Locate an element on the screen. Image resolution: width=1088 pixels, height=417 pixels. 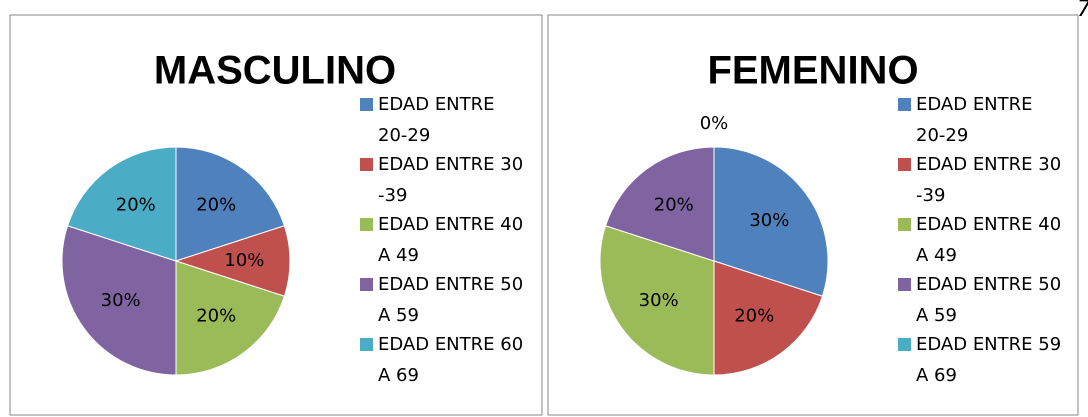
page-number: 7 is located at coordinates (1082, 11).